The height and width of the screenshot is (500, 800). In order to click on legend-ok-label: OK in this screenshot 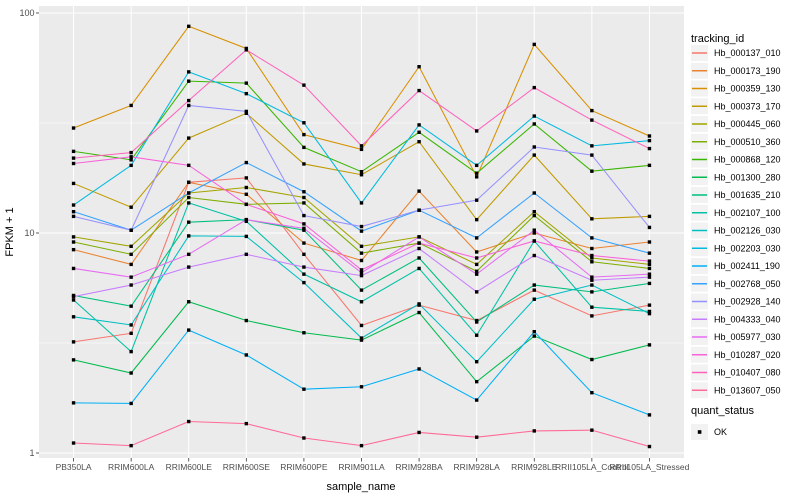, I will do `click(720, 432)`.